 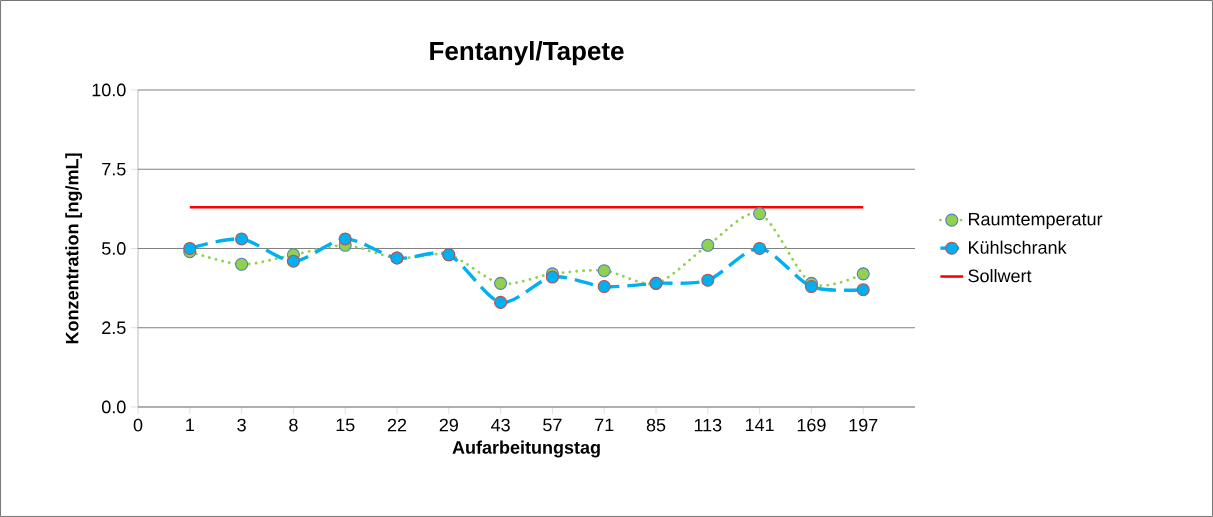 What do you see at coordinates (526, 449) in the screenshot?
I see `x-axis-title: Aufarbeitungstag` at bounding box center [526, 449].